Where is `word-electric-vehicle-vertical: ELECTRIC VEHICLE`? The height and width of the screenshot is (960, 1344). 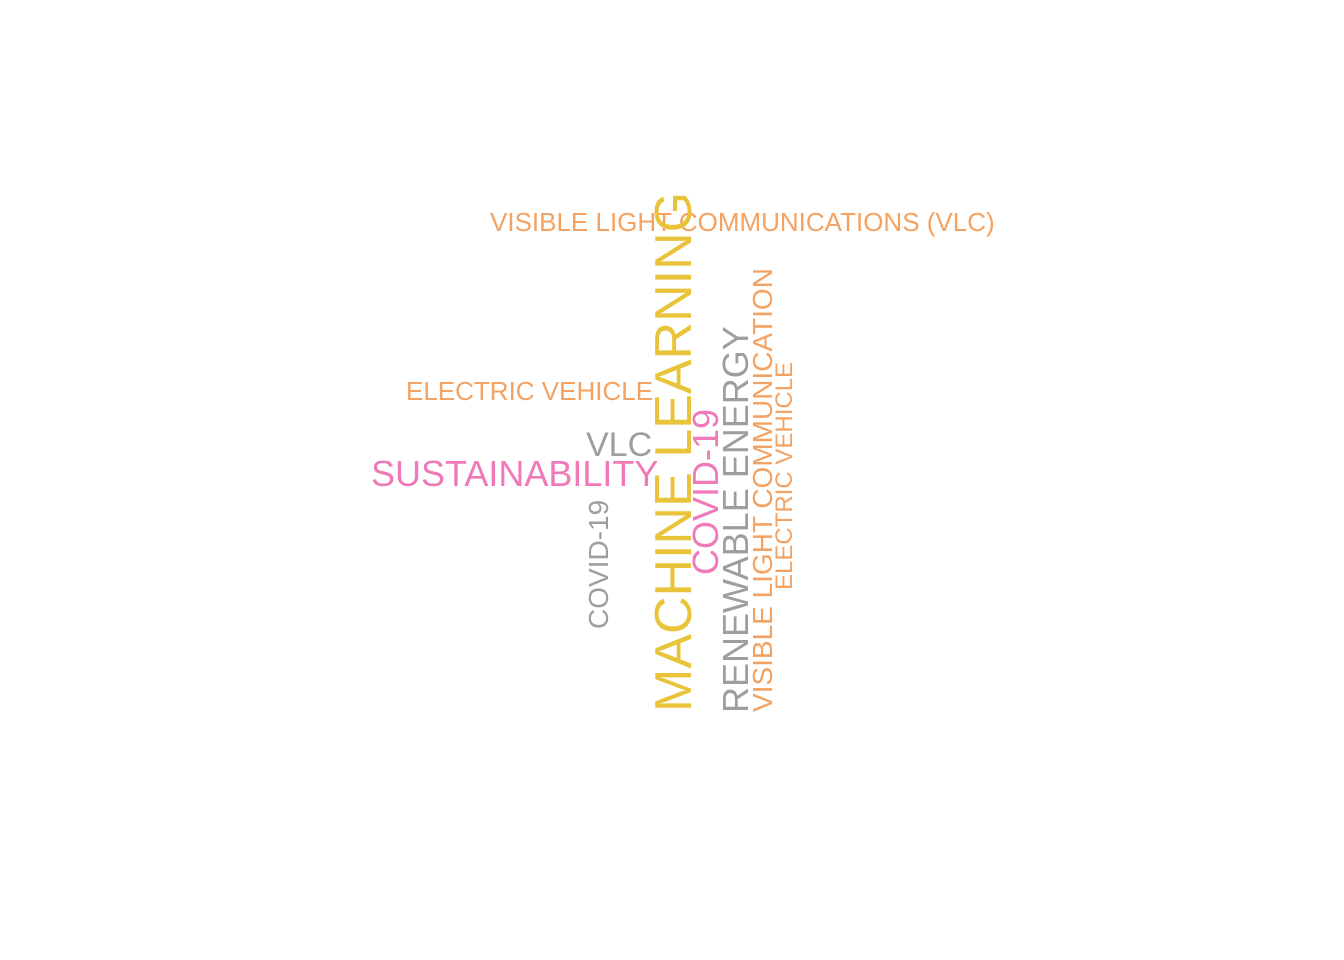 word-electric-vehicle-vertical: ELECTRIC VEHICLE is located at coordinates (784, 475).